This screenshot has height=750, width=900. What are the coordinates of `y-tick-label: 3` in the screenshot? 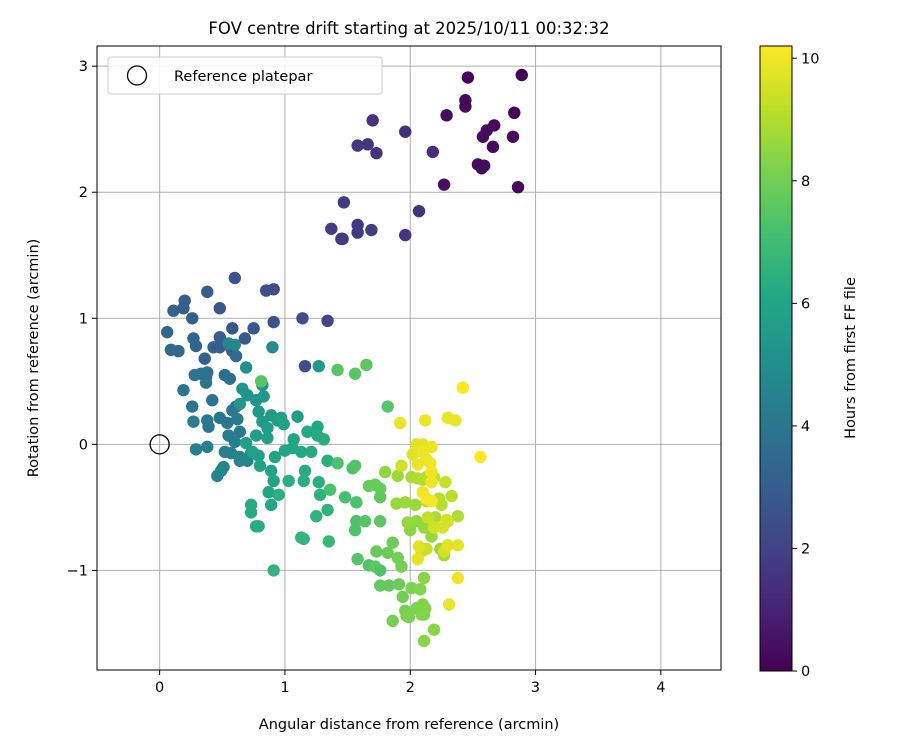 It's located at (83, 67).